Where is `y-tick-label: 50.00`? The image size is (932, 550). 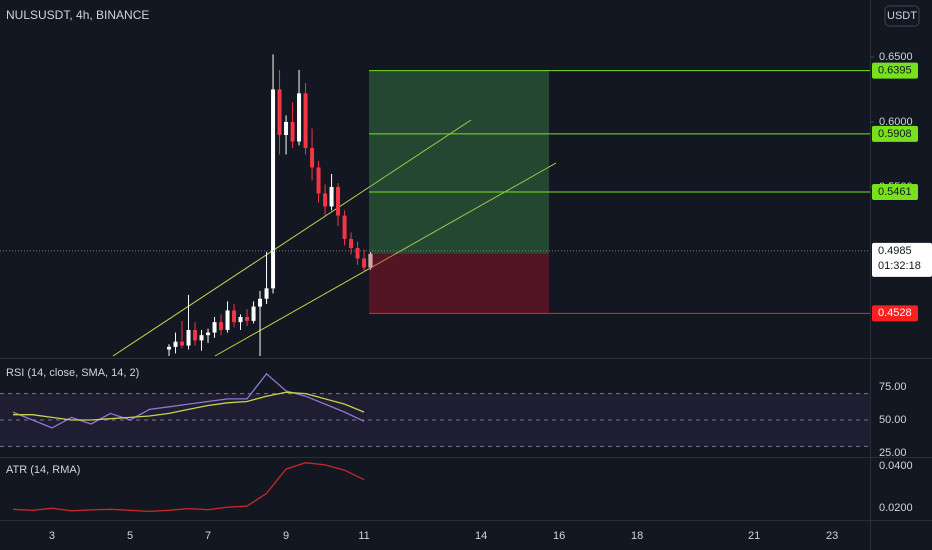 y-tick-label: 50.00 is located at coordinates (893, 420).